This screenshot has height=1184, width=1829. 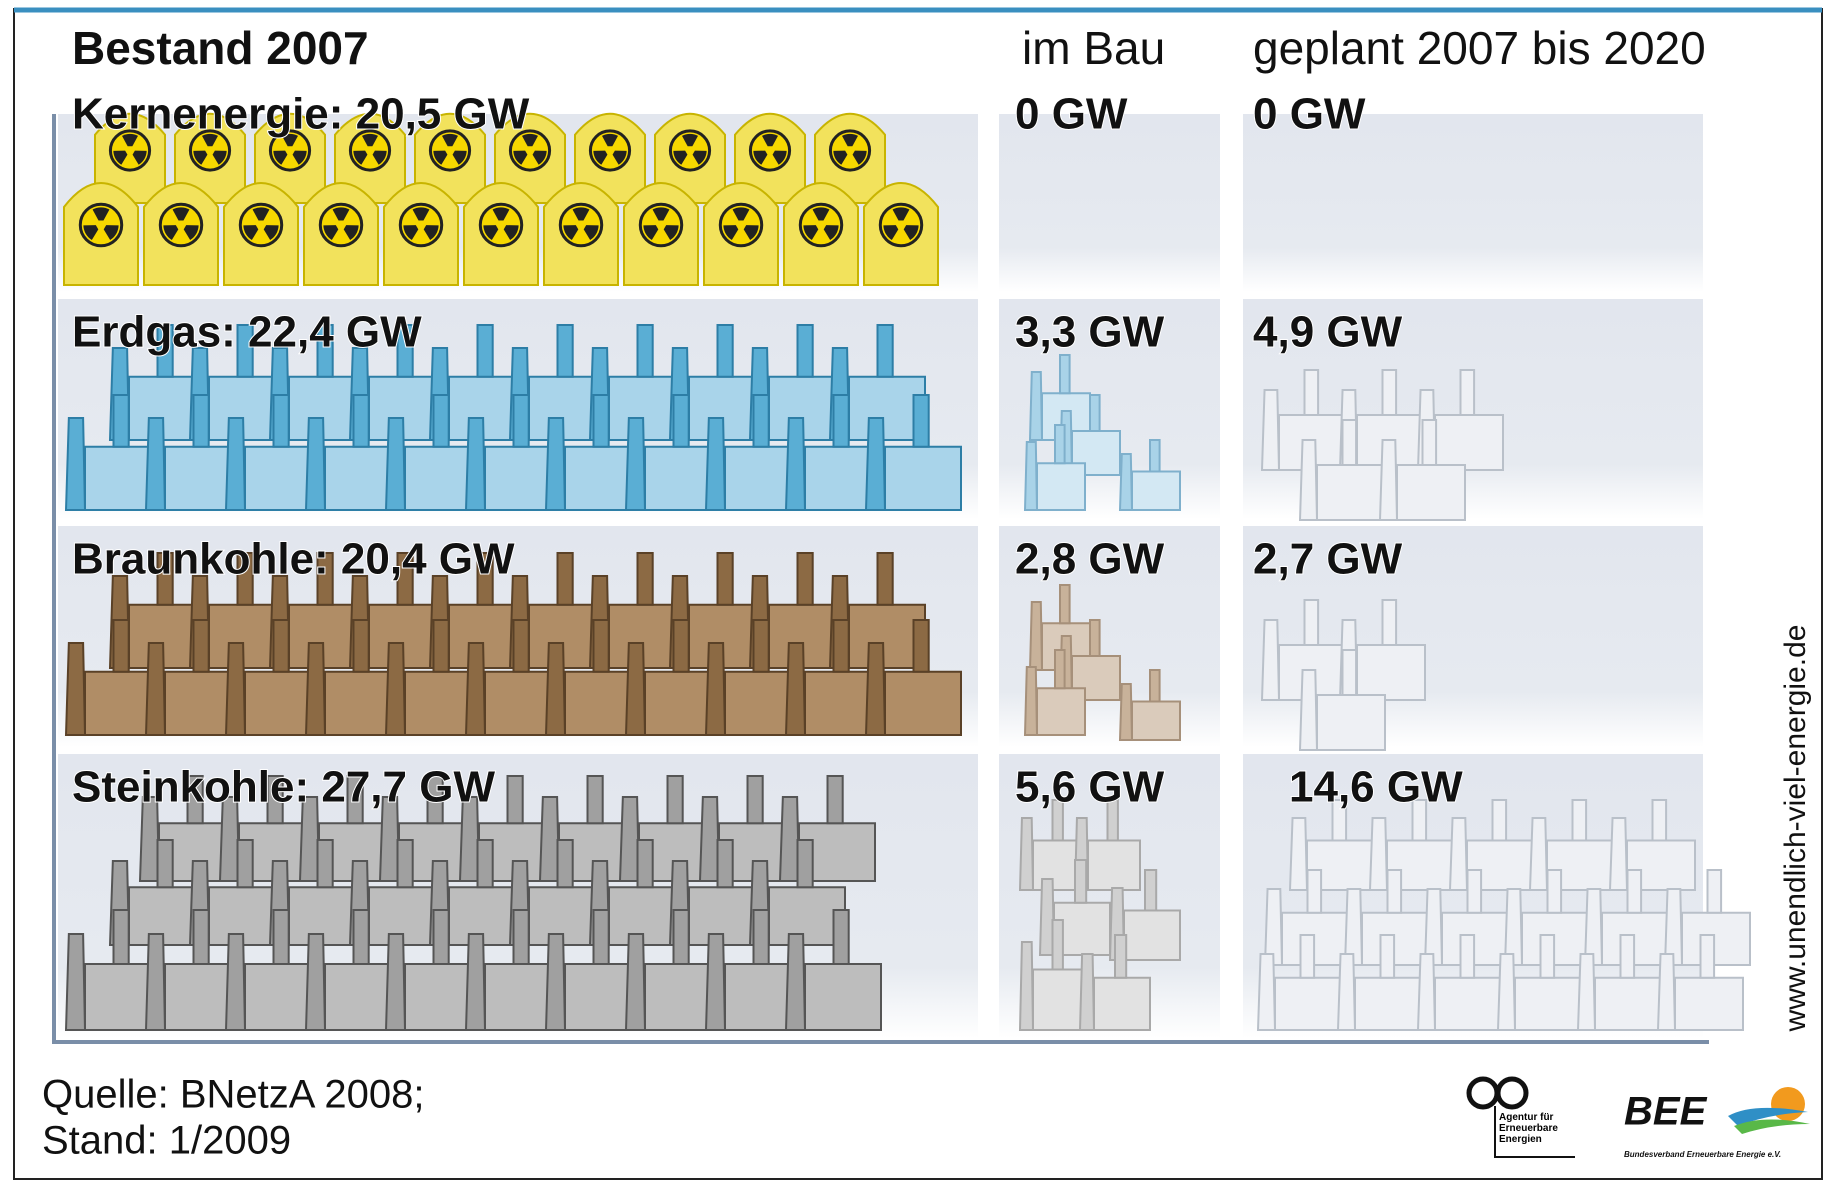 I want to click on panel, so click(x=1109, y=203).